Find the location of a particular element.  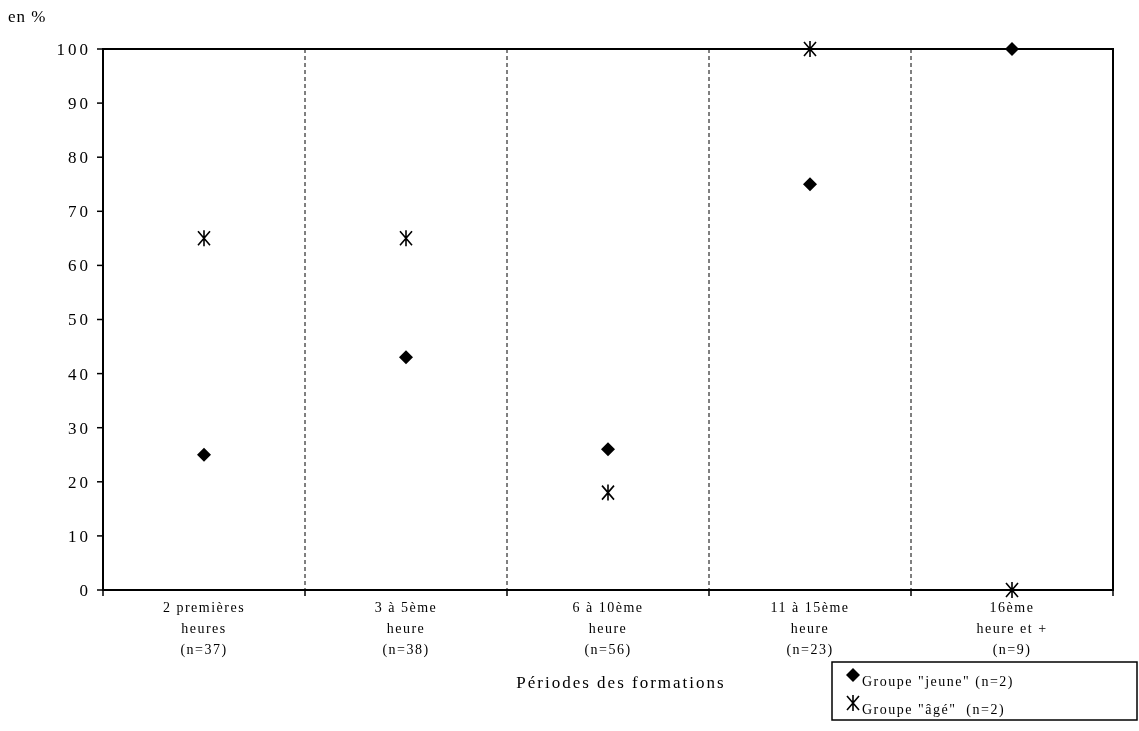

y-tick-label: 50 is located at coordinates (79, 320).